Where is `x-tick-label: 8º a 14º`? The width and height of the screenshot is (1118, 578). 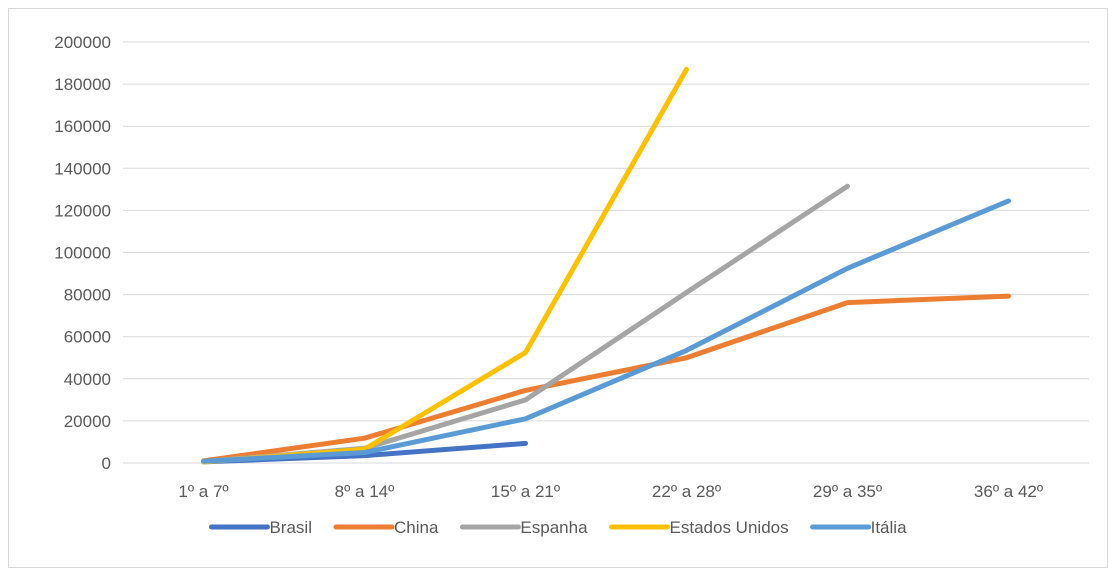 x-tick-label: 8º a 14º is located at coordinates (365, 491).